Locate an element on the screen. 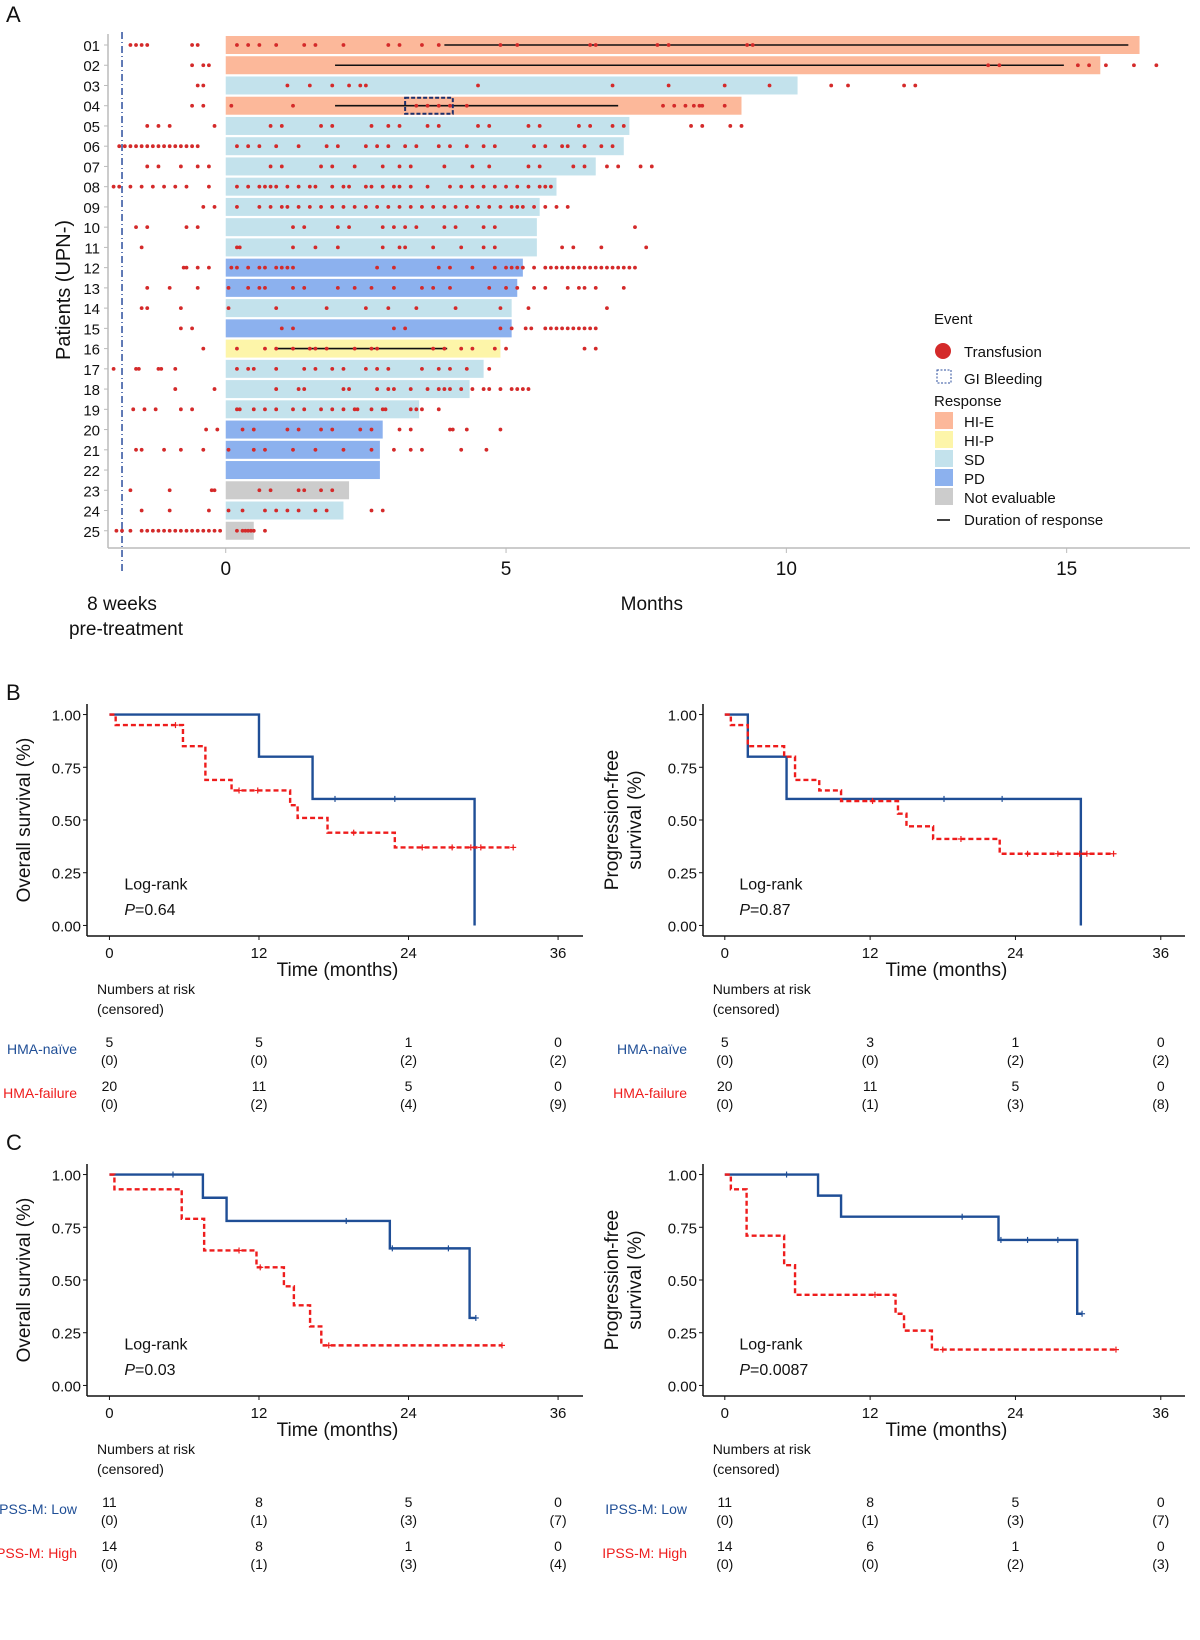 This screenshot has width=1200, height=1640. risk-group-label: HMA-naïve is located at coordinates (42, 1049).